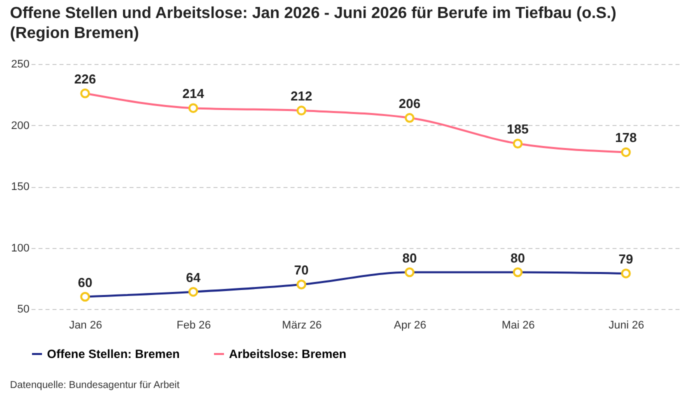 The height and width of the screenshot is (400, 700). I want to click on text: Datenquelle: Bundesagentur für Arbeit, so click(95, 385).